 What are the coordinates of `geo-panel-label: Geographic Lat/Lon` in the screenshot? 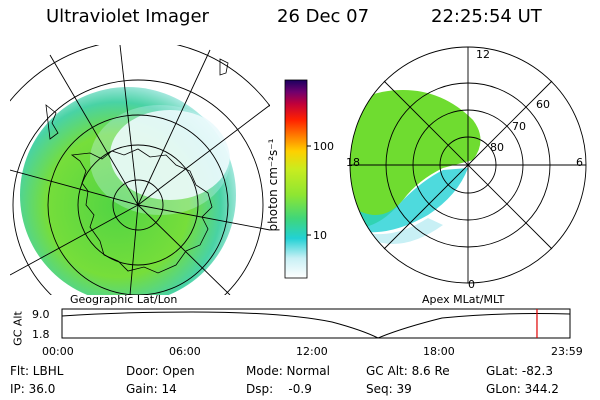 It's located at (124, 299).